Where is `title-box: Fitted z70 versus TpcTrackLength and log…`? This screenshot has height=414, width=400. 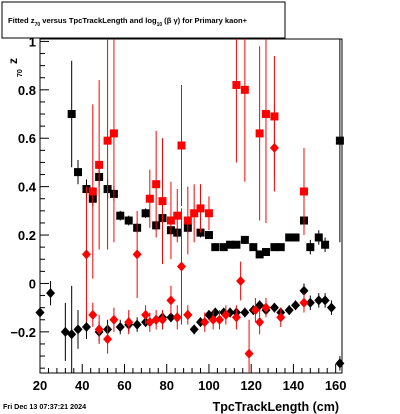 title-box: Fitted z70 versus TpcTrackLength and log… is located at coordinates (143, 20).